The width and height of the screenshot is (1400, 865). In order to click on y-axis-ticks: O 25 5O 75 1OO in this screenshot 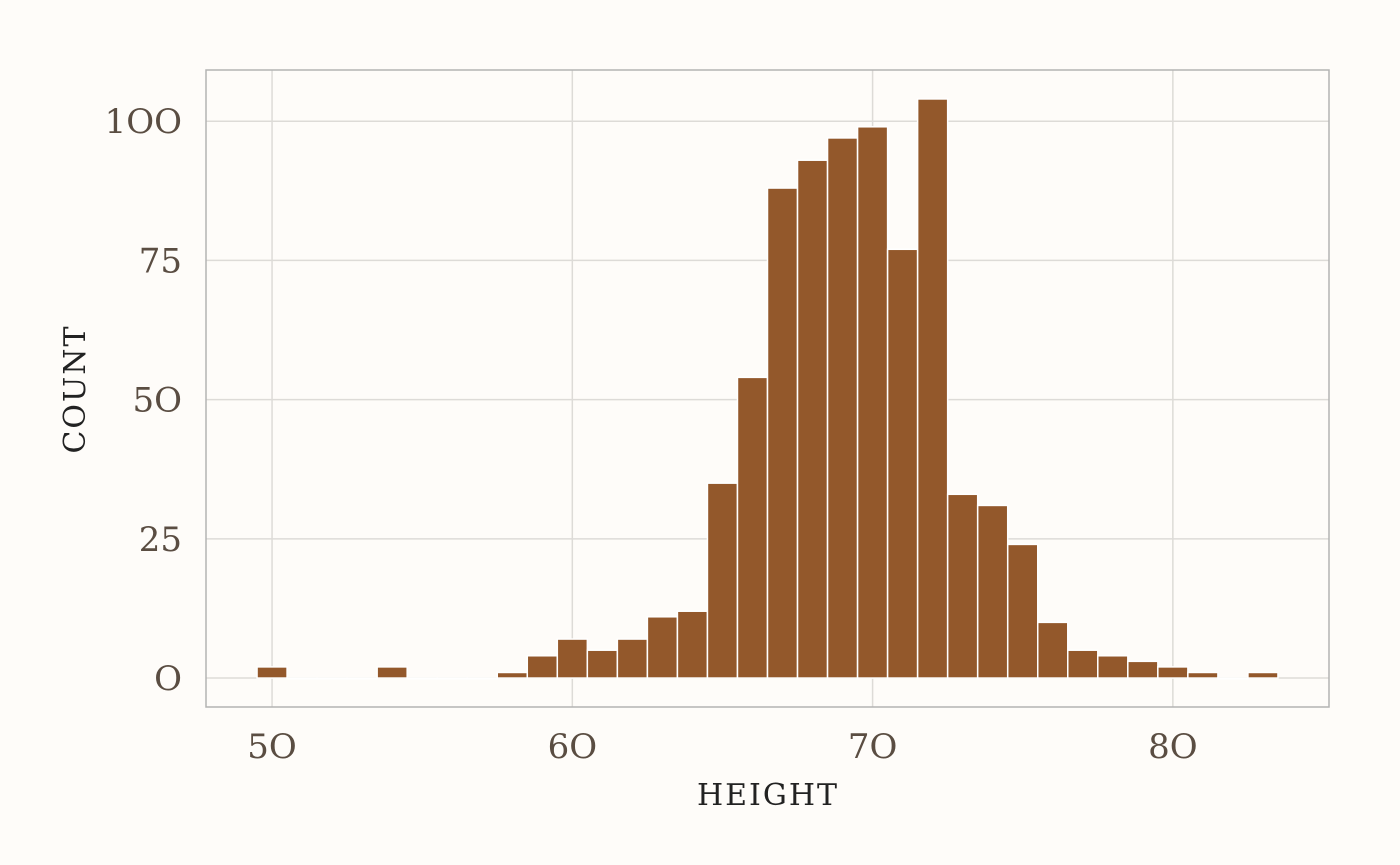, I will do `click(143, 400)`.